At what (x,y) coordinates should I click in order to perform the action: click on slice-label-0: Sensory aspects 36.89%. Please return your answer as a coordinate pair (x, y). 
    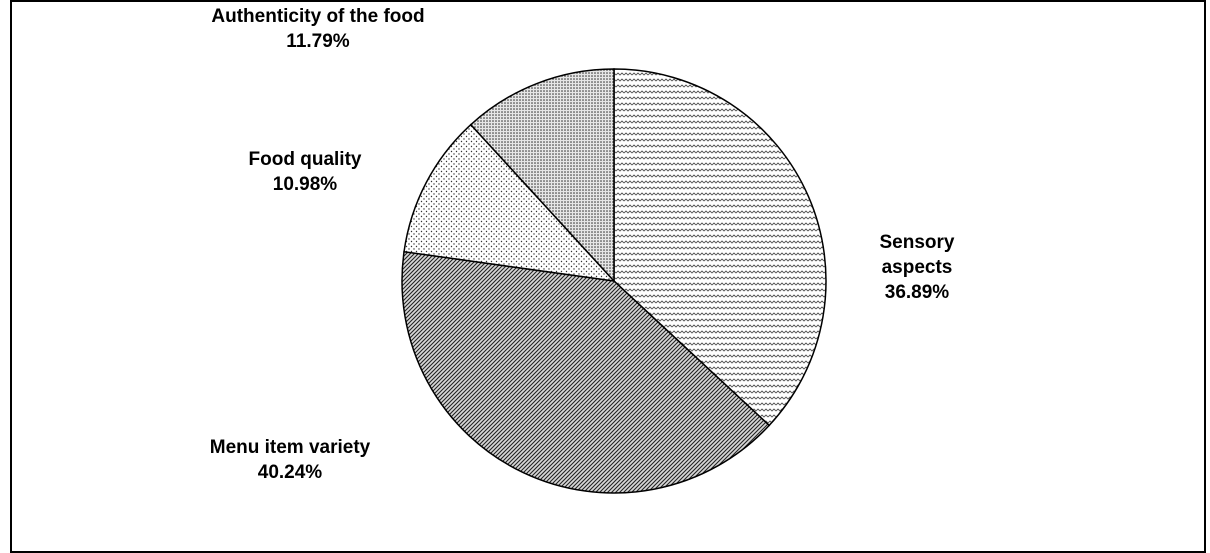
    Looking at the image, I should click on (917, 267).